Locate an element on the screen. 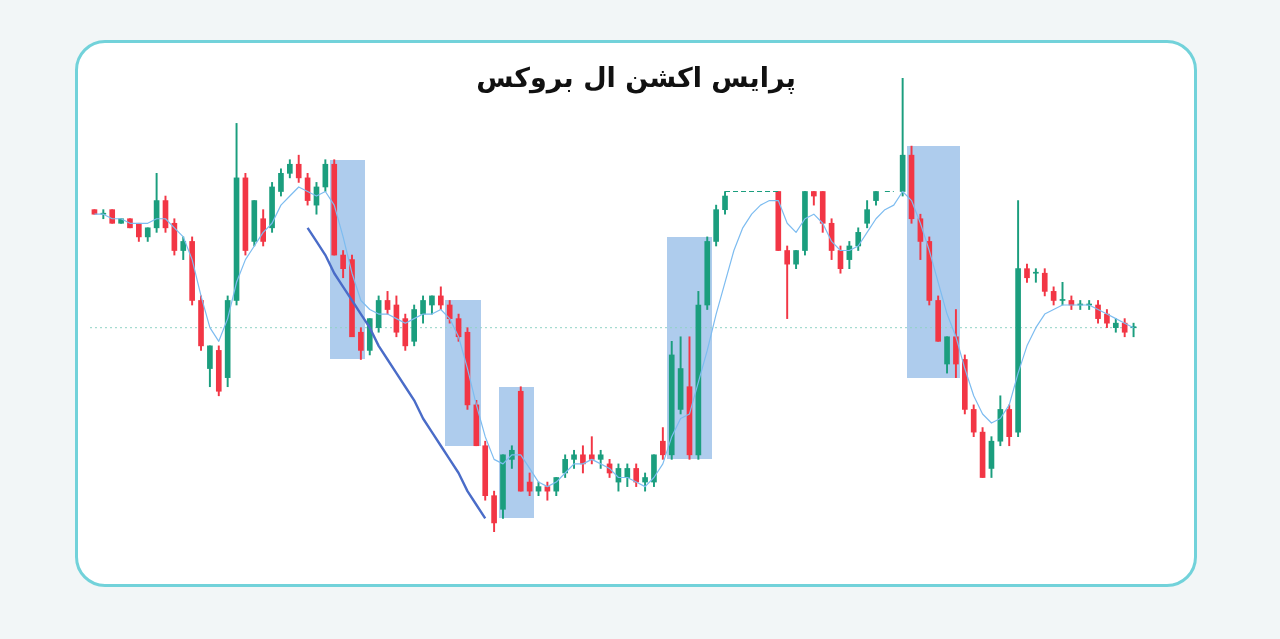 This screenshot has height=639, width=1280. candlestick is located at coordinates (1036, 275).